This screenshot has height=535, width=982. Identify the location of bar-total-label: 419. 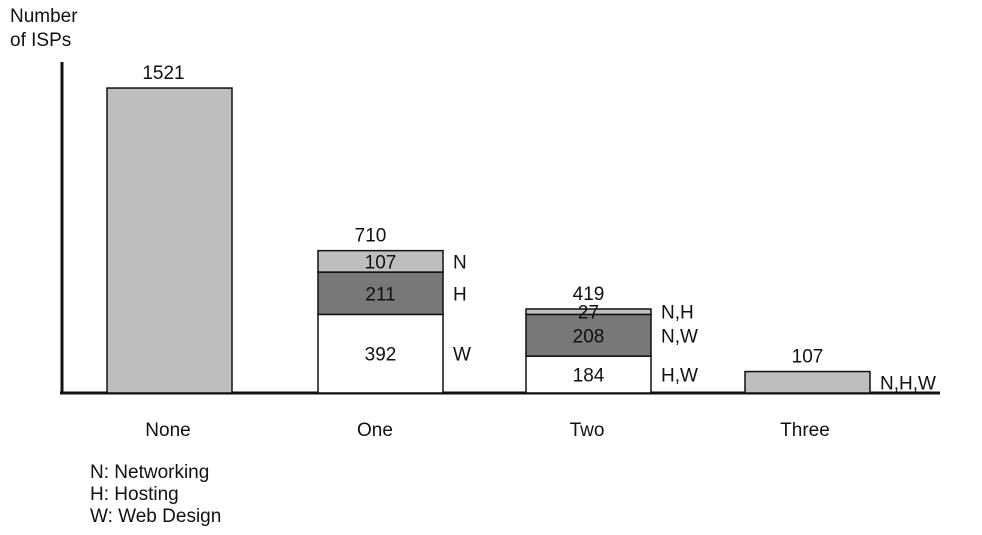
(589, 294).